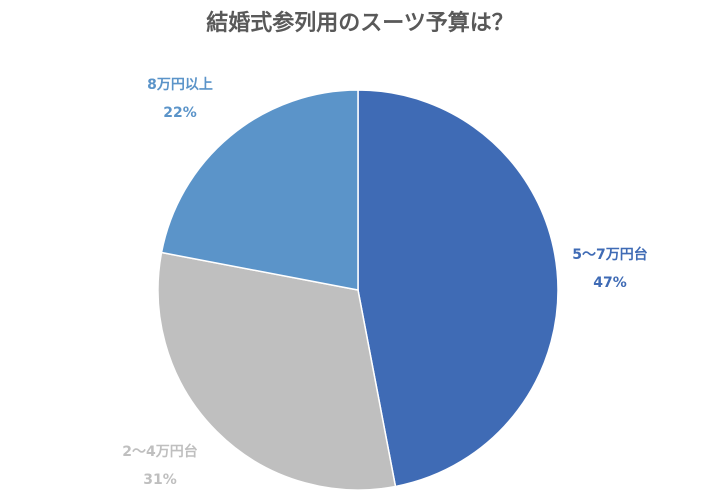 The height and width of the screenshot is (500, 720). What do you see at coordinates (609, 254) in the screenshot?
I see `slice-category-label: 5〜7万円台` at bounding box center [609, 254].